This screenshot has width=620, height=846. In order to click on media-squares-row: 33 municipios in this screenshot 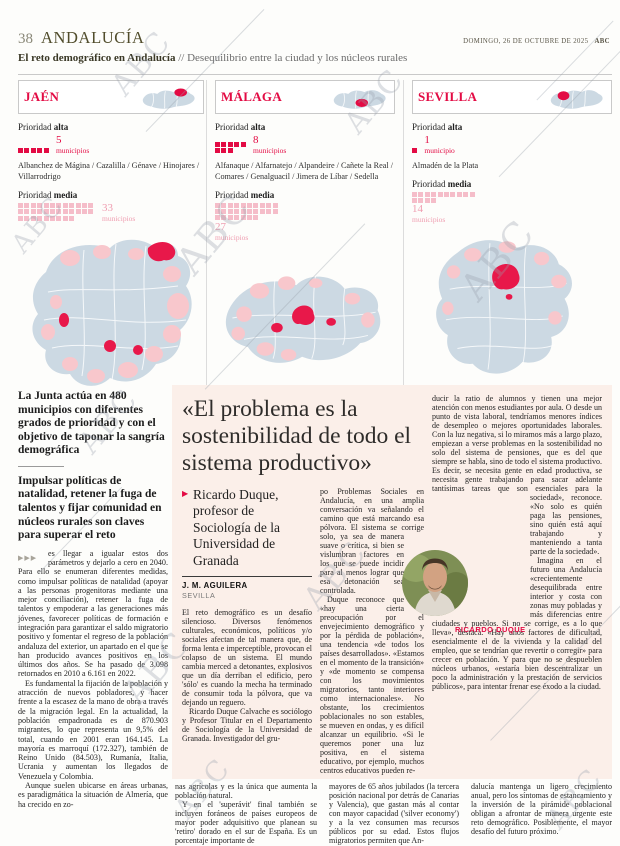, I will do `click(111, 212)`.